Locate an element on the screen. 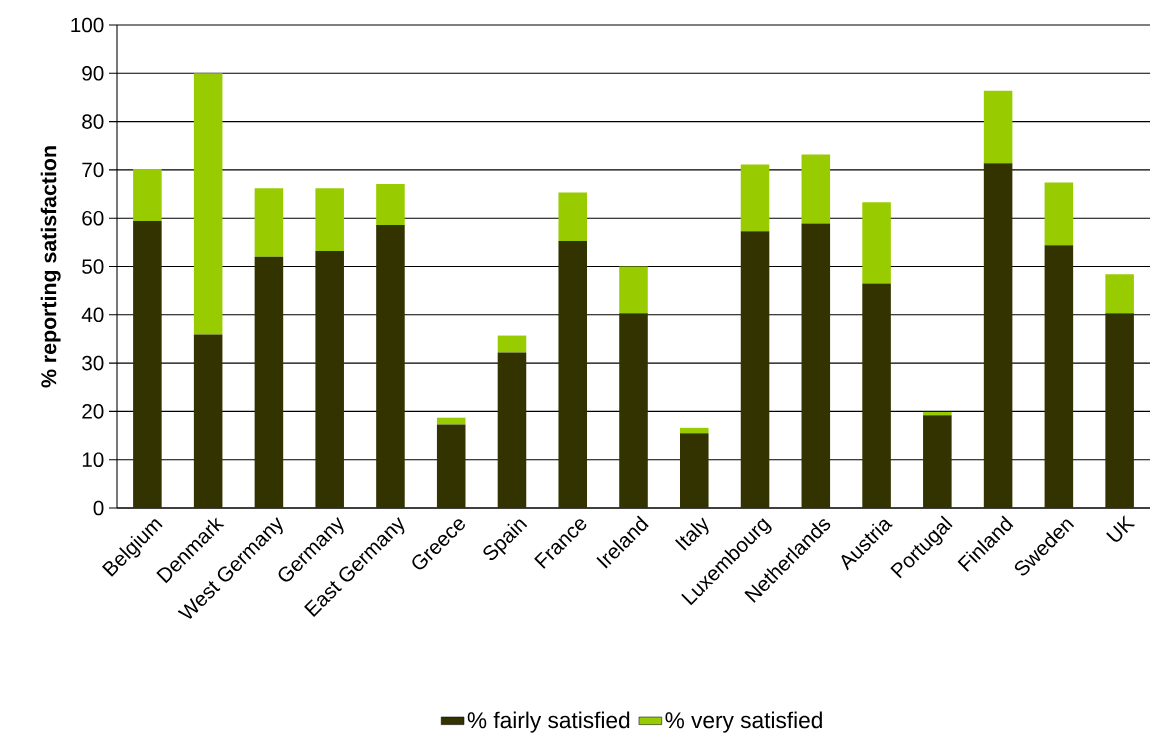 This screenshot has width=1155, height=742. y-axis-title: % reporting satisfaction is located at coordinates (50, 267).